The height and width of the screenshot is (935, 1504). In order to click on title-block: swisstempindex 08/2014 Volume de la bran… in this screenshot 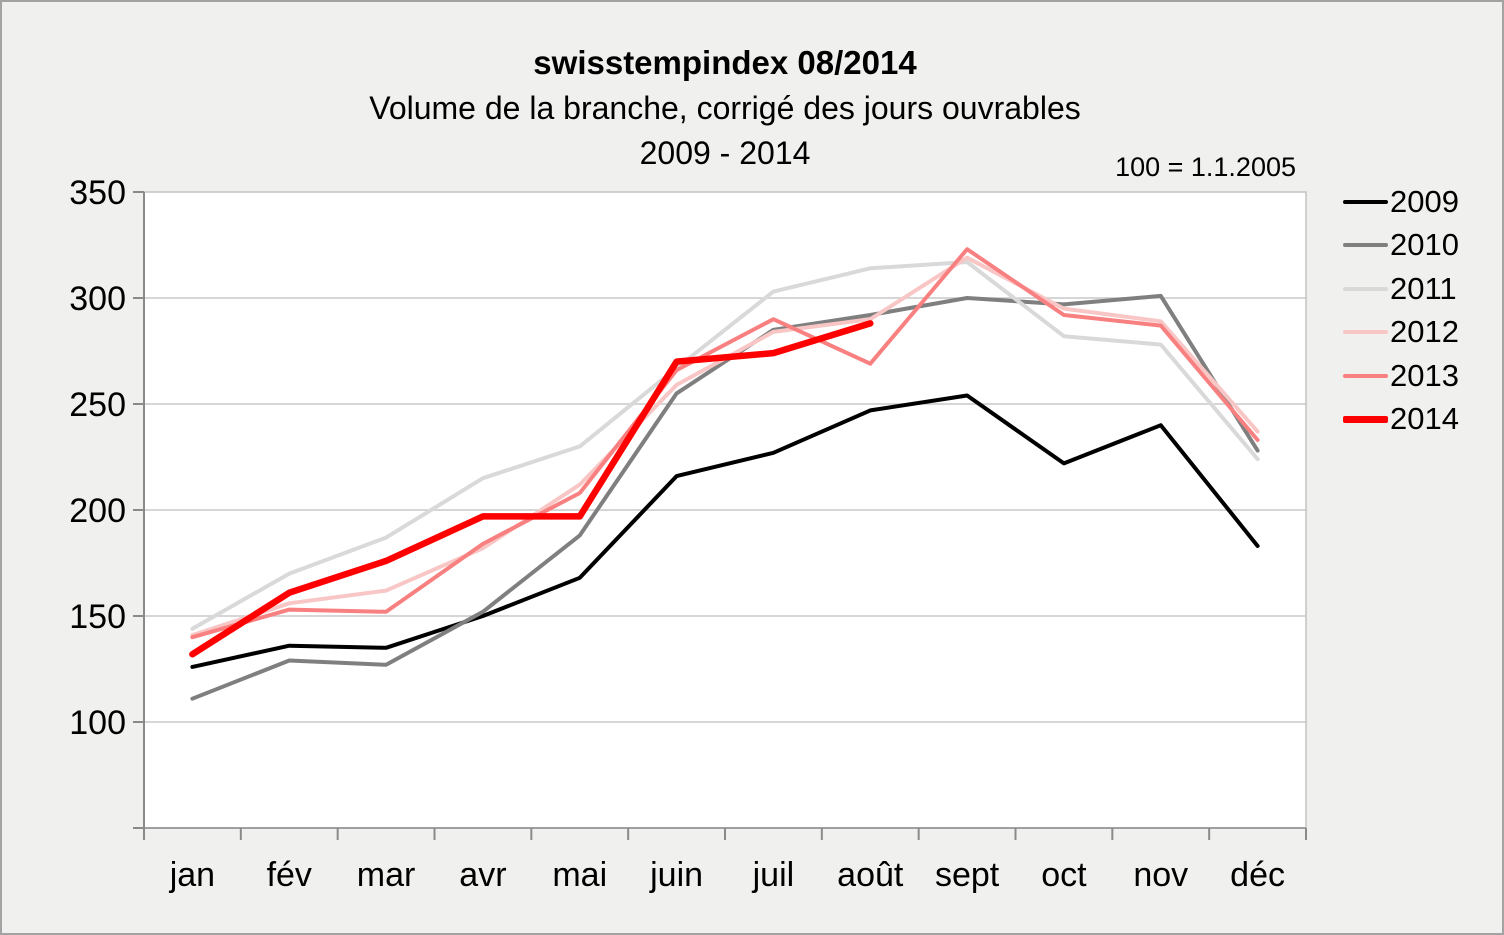, I will do `click(725, 108)`.